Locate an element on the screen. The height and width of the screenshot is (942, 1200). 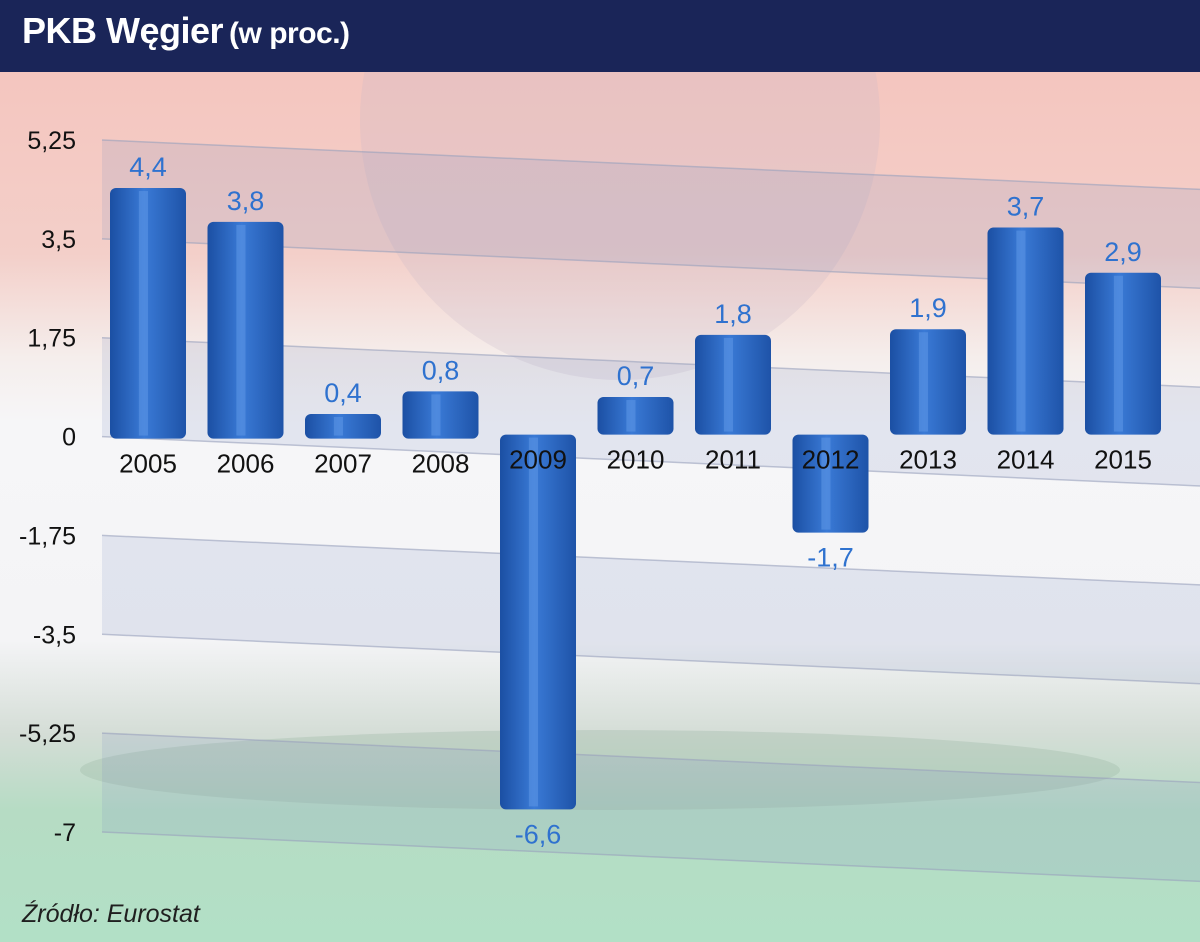
x-tick-label: 2010 is located at coordinates (636, 460).